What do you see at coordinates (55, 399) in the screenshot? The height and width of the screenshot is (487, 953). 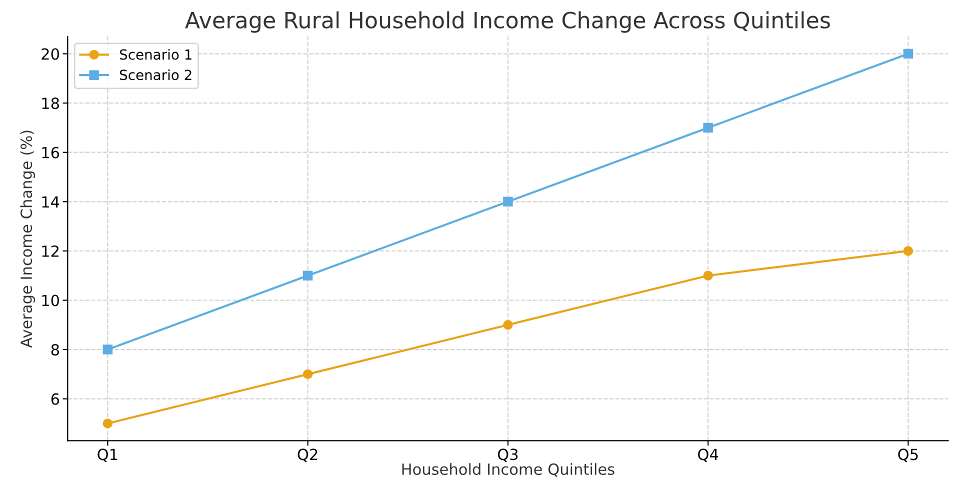 I see `y-tick-label: 6` at bounding box center [55, 399].